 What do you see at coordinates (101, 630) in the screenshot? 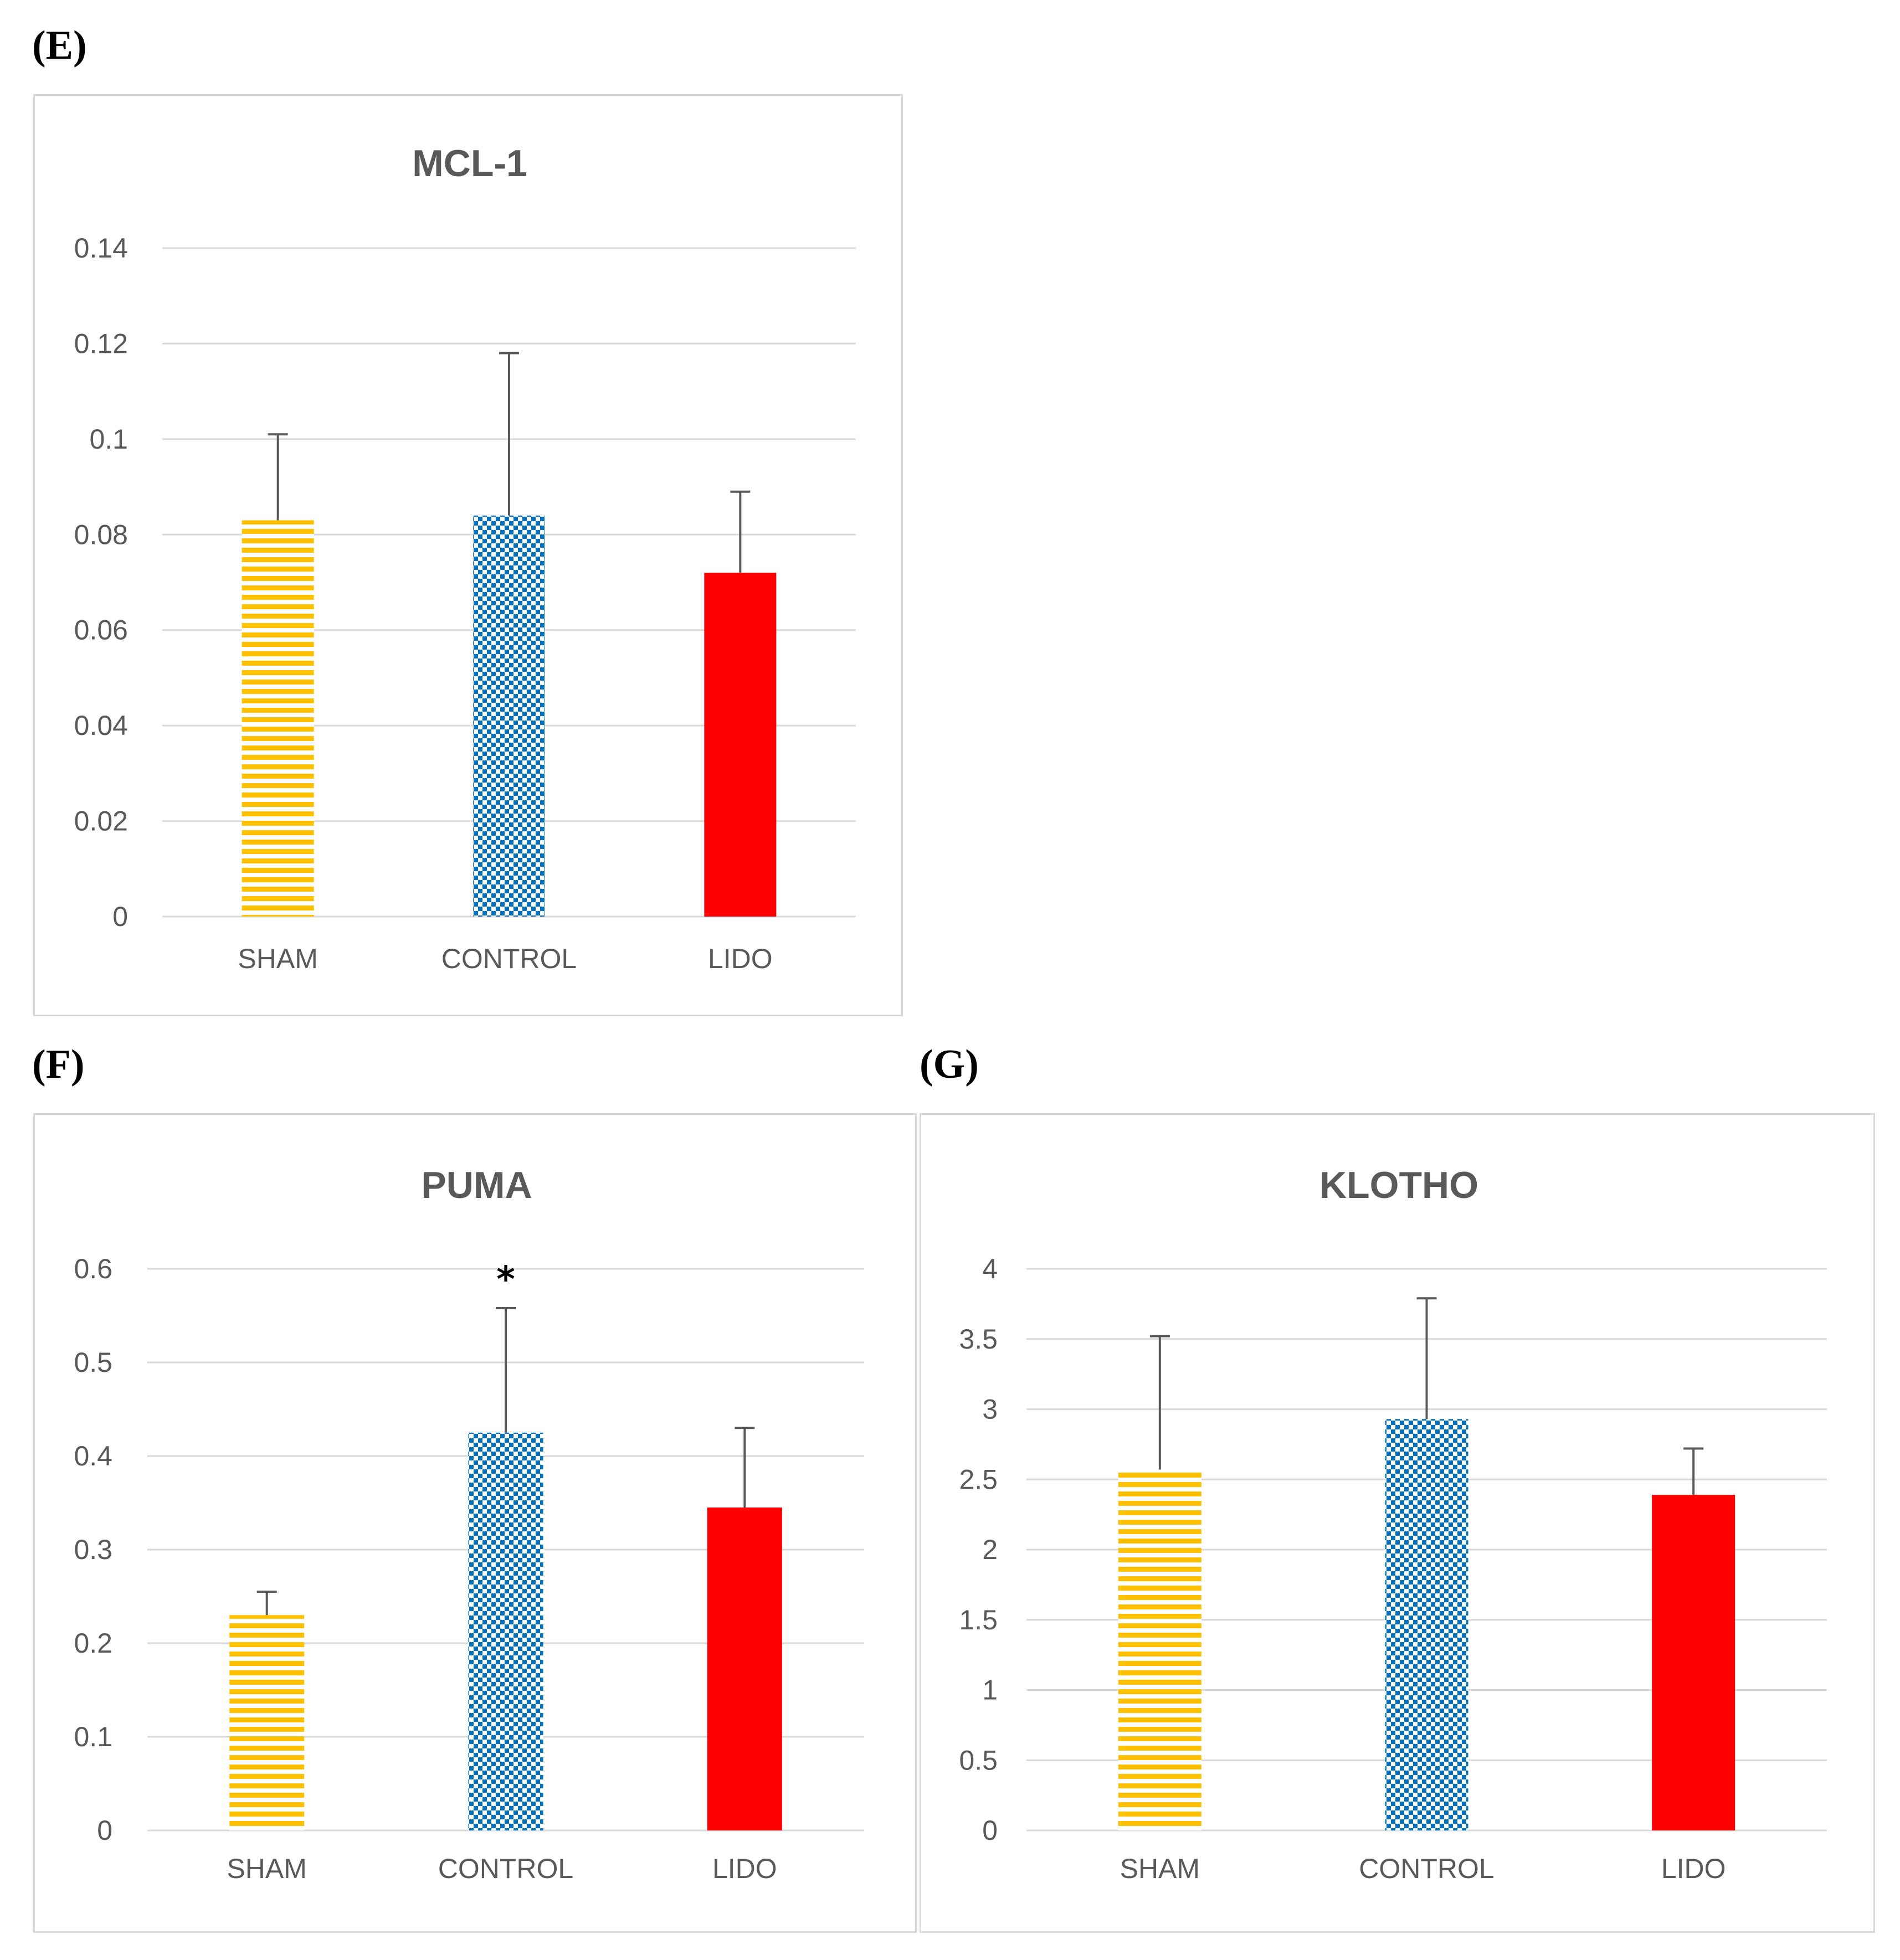
I see `y-tick-label: 0.06` at bounding box center [101, 630].